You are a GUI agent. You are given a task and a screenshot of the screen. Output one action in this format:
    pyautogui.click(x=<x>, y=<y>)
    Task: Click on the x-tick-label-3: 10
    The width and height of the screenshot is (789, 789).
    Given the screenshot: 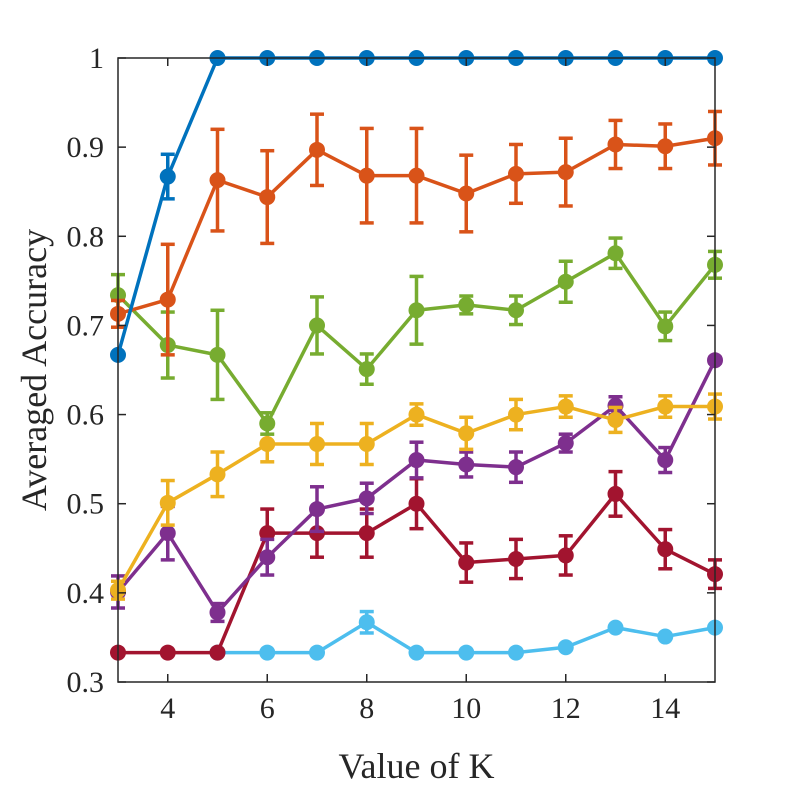 What is the action you would take?
    pyautogui.click(x=466, y=708)
    